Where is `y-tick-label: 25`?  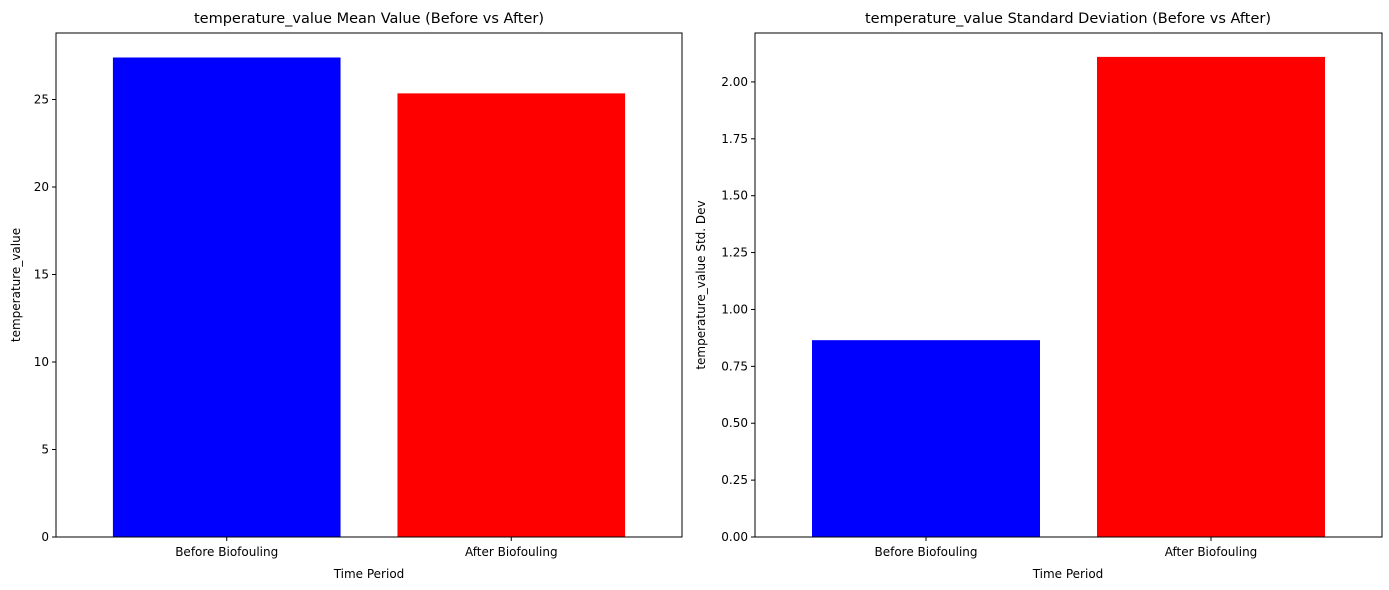 y-tick-label: 25 is located at coordinates (41, 100).